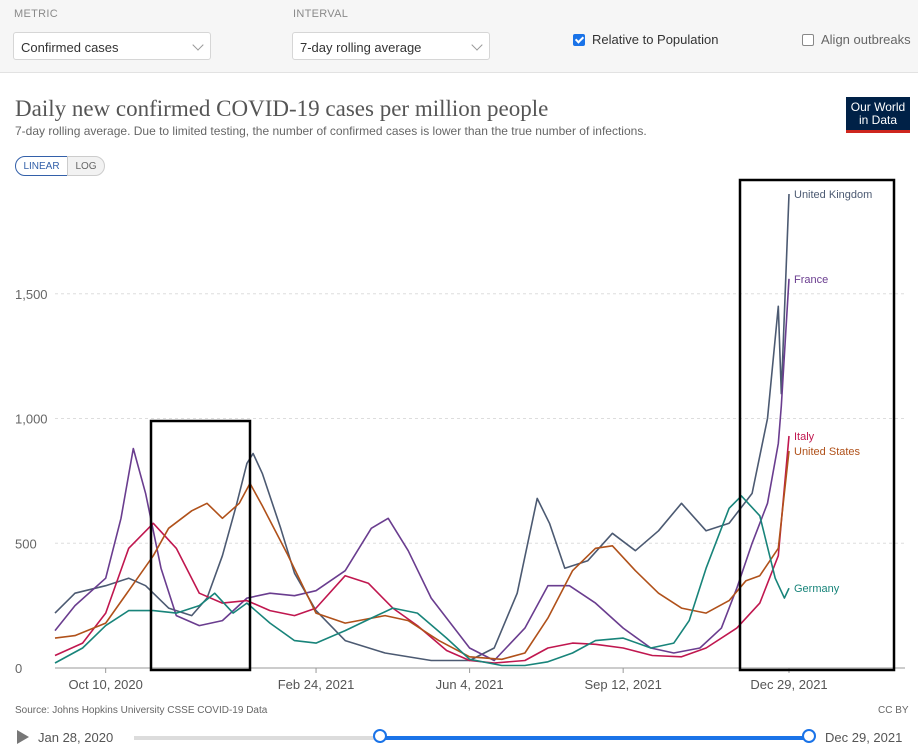 Image resolution: width=918 pixels, height=750 pixels. What do you see at coordinates (811, 280) in the screenshot?
I see `series-label-france: France` at bounding box center [811, 280].